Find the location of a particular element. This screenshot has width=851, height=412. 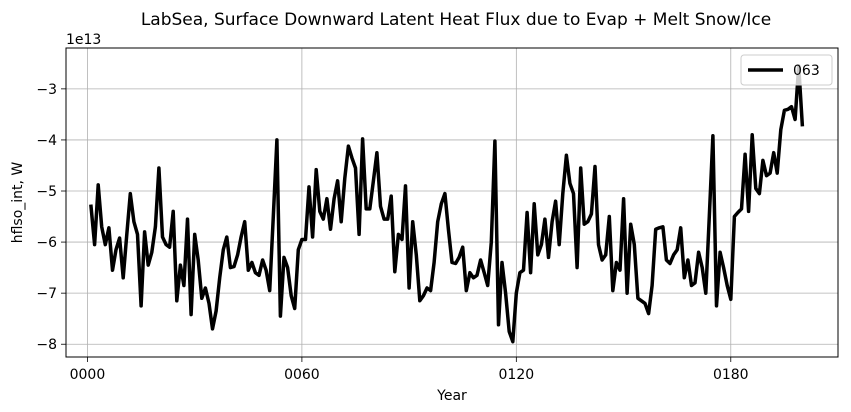

x-tick-label: 0180 is located at coordinates (731, 375).